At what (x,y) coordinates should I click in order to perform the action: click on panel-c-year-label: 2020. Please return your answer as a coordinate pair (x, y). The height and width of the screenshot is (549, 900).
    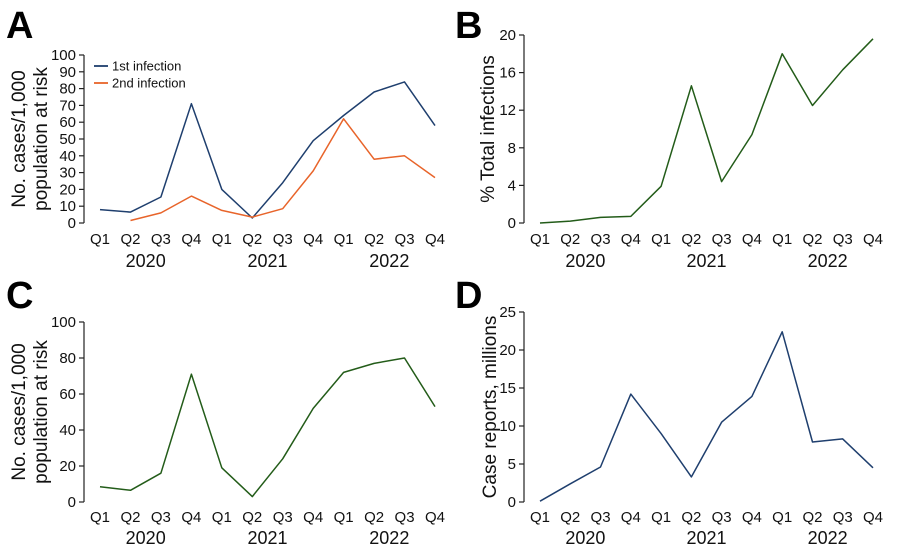
    Looking at the image, I should click on (146, 538).